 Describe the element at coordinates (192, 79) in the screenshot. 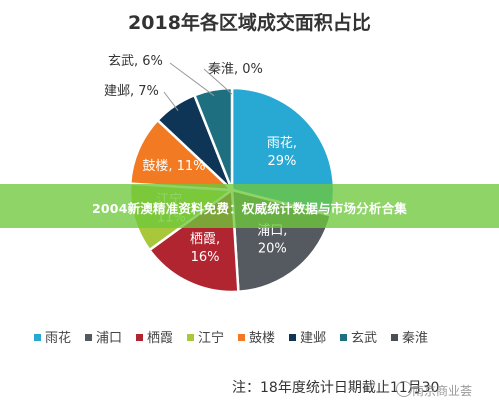

I see `leader-line-玄武` at that location.